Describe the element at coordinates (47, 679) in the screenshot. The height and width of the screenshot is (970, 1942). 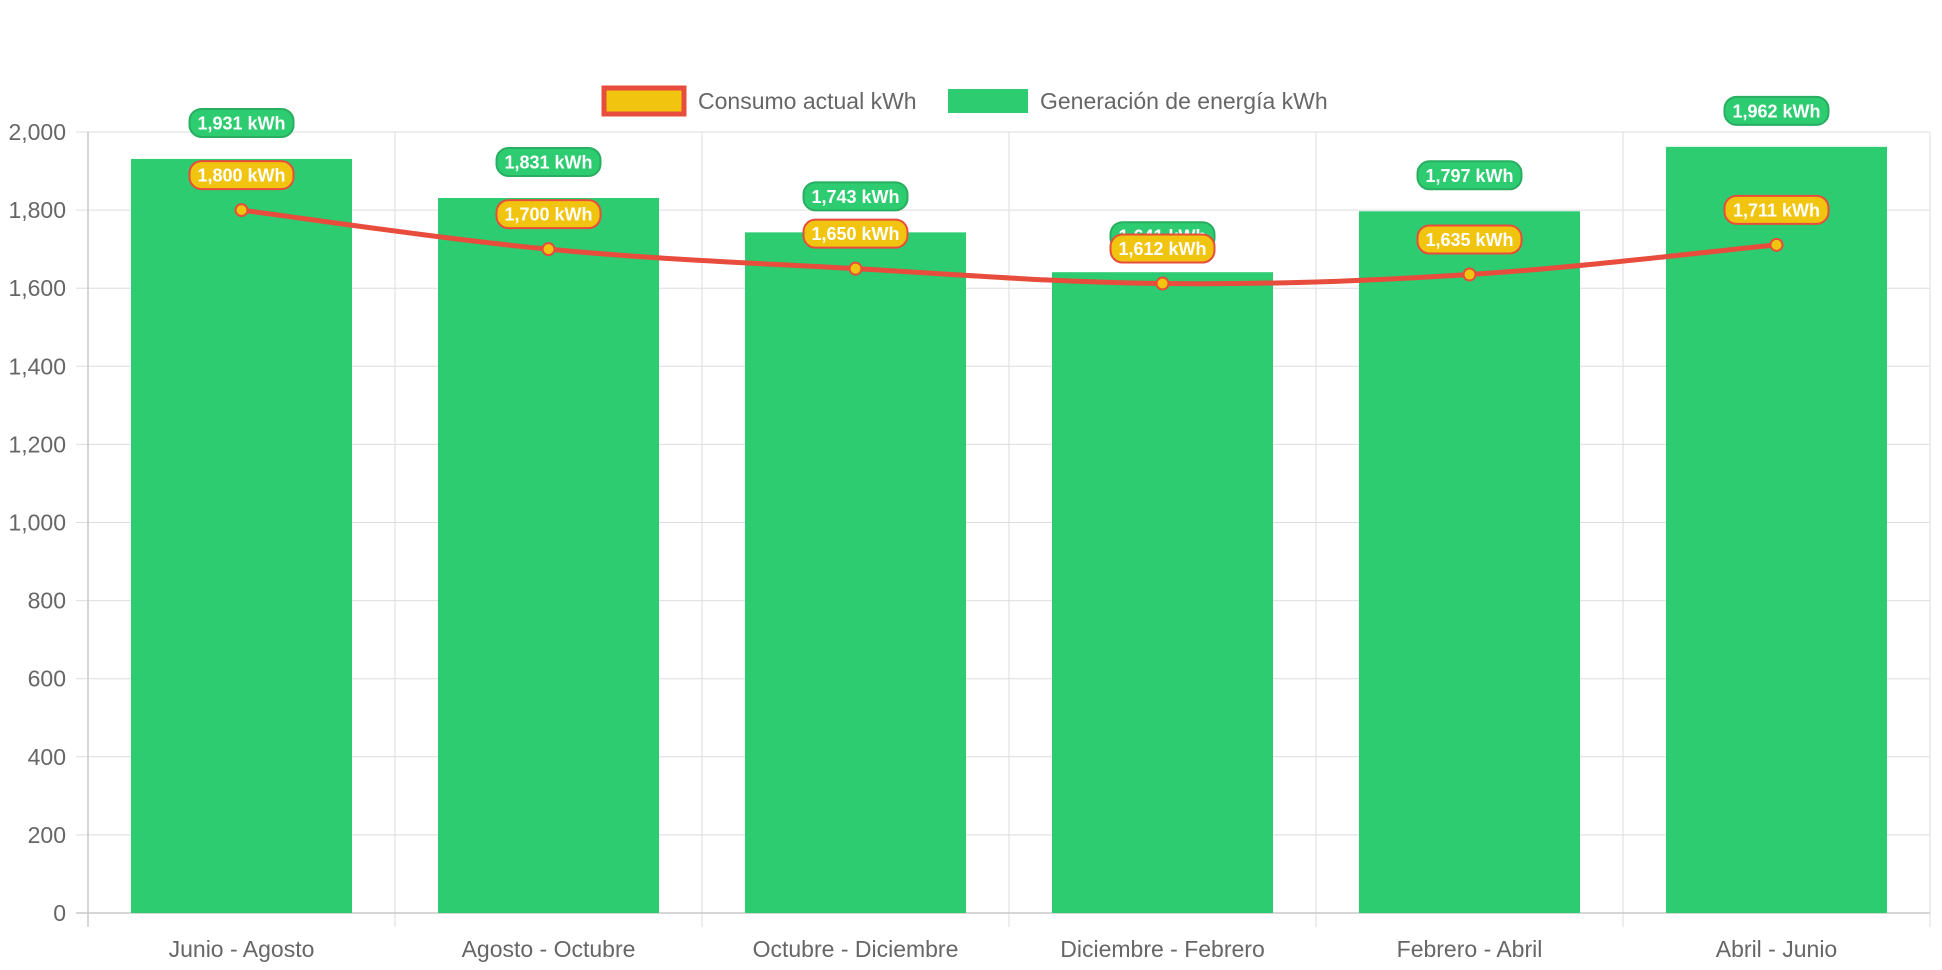
I see `y-tick-label: 600` at that location.